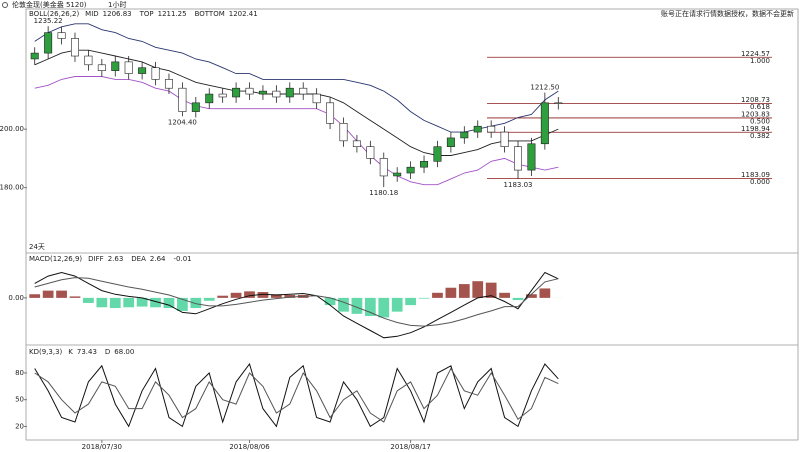 The image size is (800, 452). I want to click on x-tick-label: 2018/08/06, so click(249, 447).